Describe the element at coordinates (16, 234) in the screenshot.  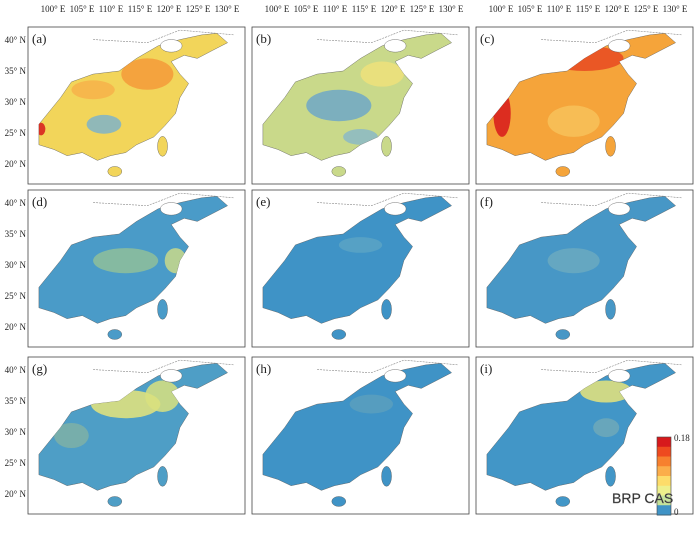
I see `lat-label: 35° N` at that location.